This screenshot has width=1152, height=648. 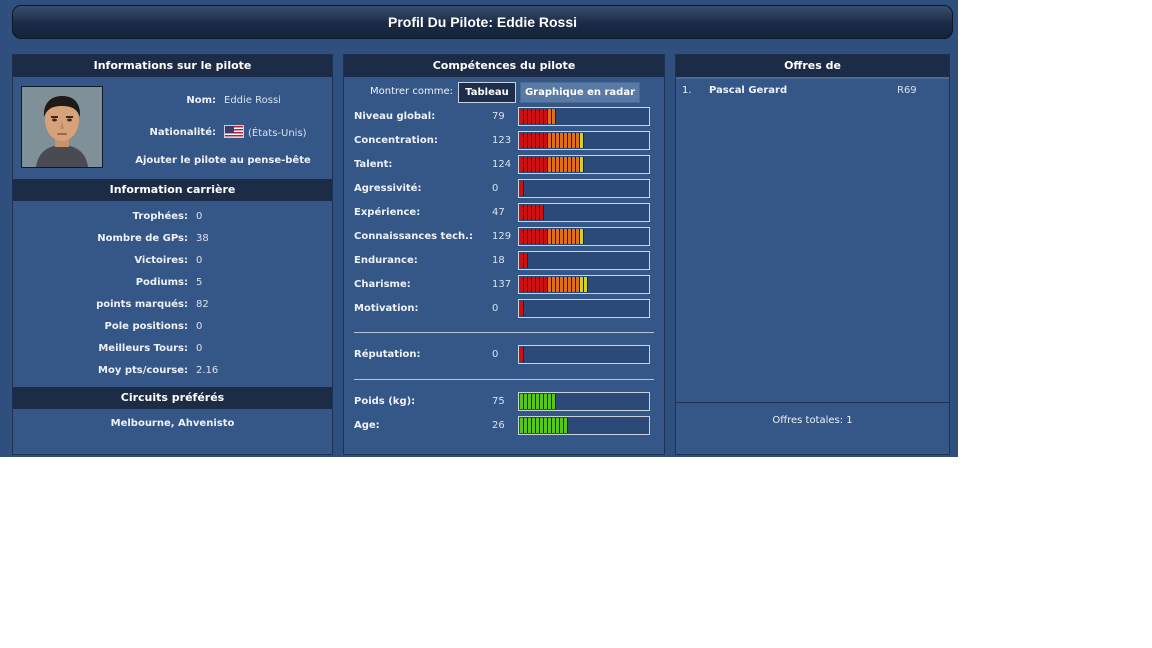 I want to click on skill-value: 129, so click(x=502, y=236).